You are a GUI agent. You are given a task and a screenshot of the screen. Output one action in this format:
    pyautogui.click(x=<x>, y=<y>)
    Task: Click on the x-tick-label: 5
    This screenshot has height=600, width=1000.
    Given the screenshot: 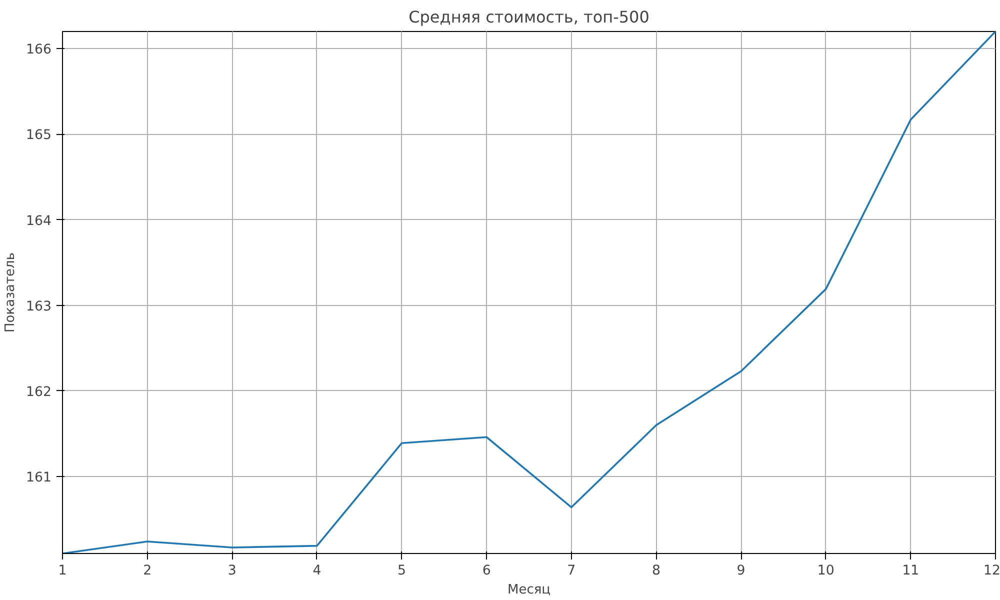 What is the action you would take?
    pyautogui.click(x=402, y=571)
    